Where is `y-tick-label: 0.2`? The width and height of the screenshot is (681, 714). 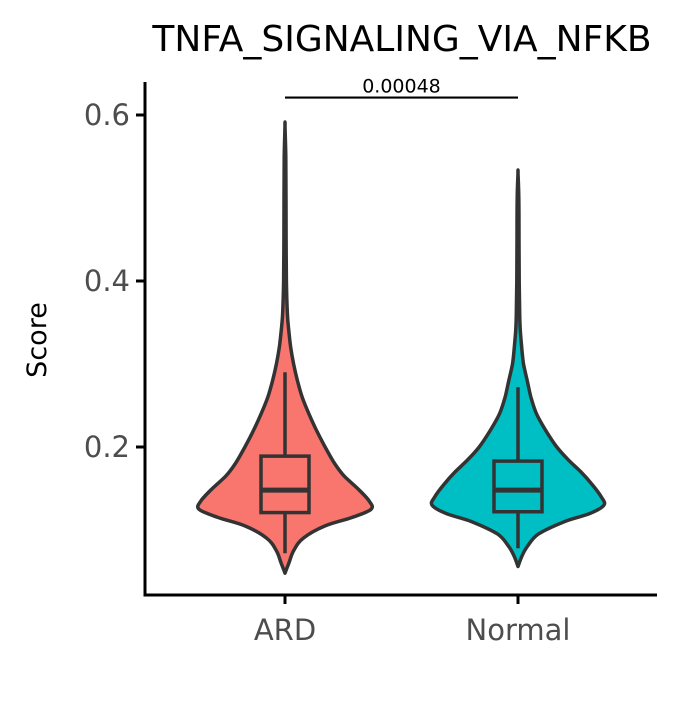 y-tick-label: 0.2 is located at coordinates (107, 447).